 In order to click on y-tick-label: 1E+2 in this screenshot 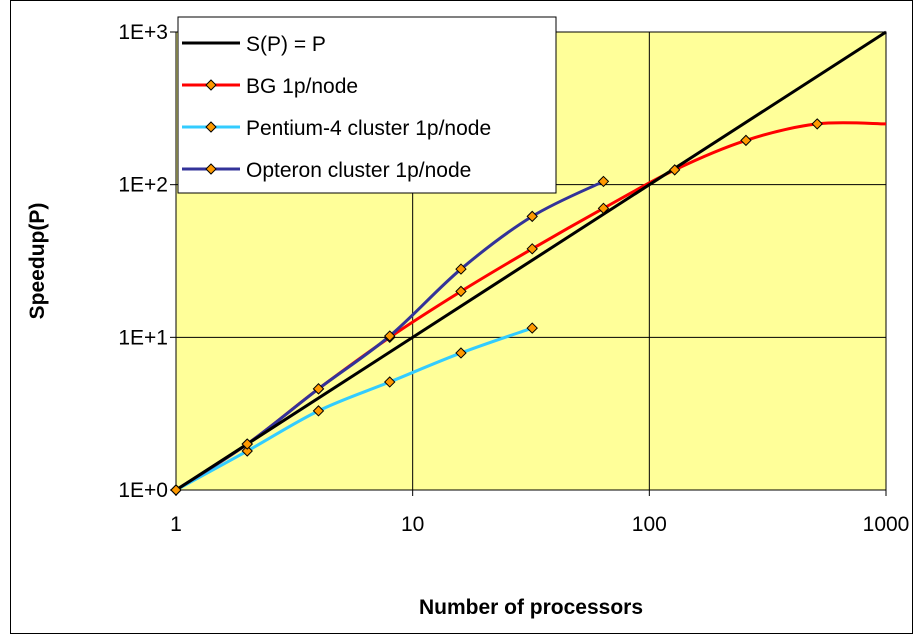, I will do `click(143, 185)`.